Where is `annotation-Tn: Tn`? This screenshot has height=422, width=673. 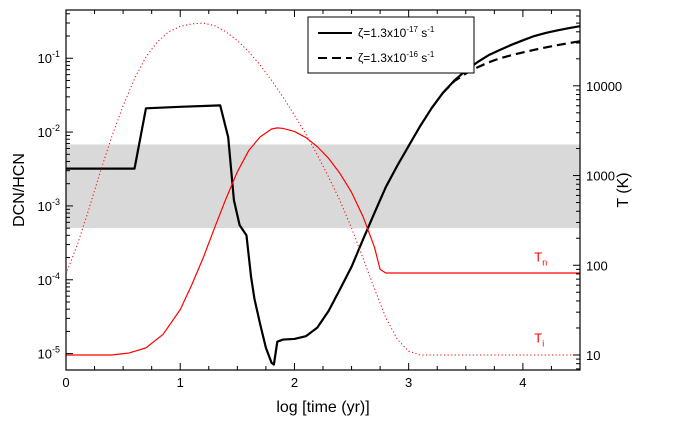
annotation-Tn: Tn is located at coordinates (540, 258).